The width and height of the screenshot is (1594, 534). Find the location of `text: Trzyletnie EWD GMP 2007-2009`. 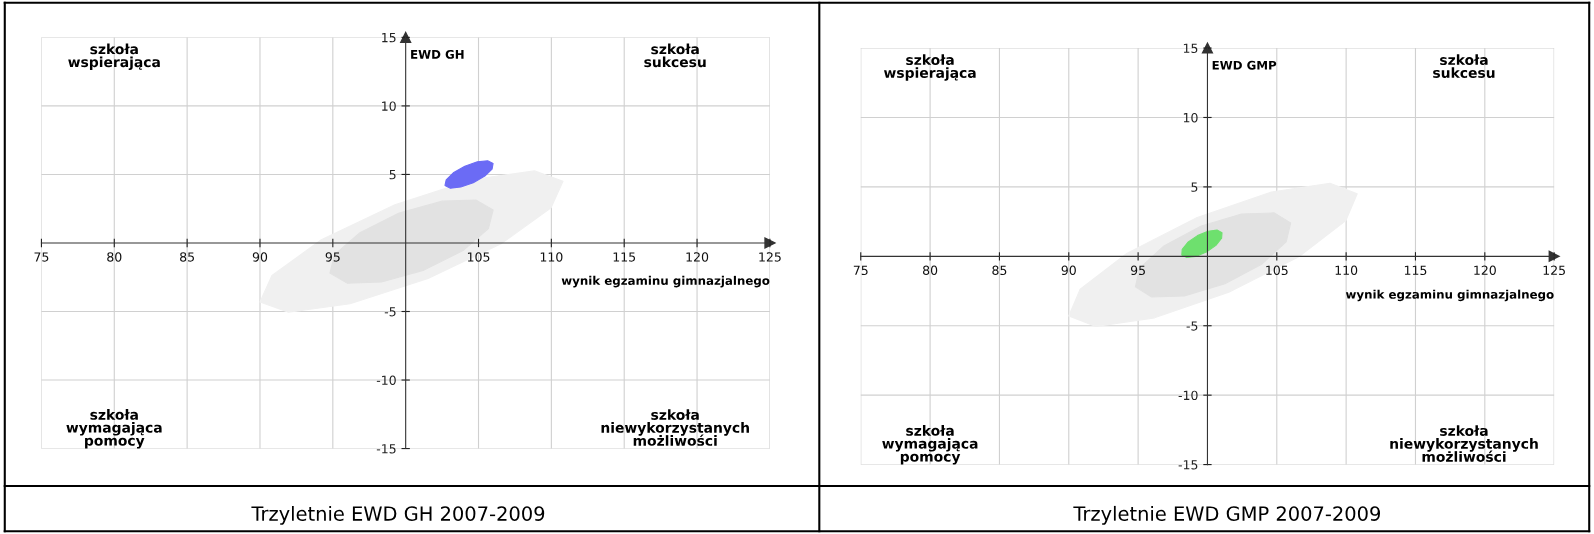

text: Trzyletnie EWD GMP 2007-2009 is located at coordinates (1226, 515).